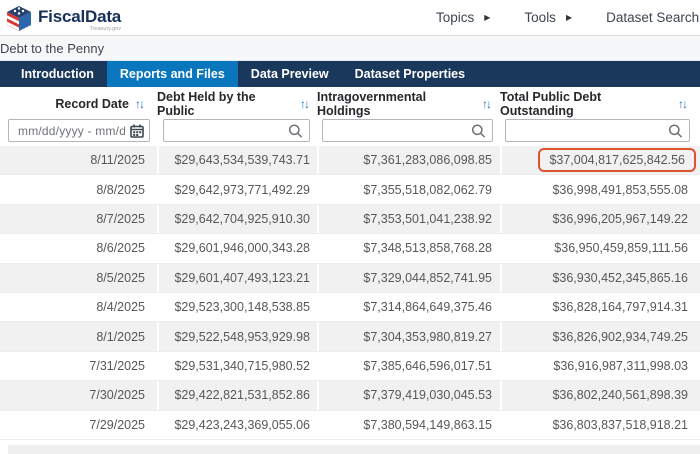 The image size is (700, 454). I want to click on table-cell: $29,642,973,771,492.29, so click(237, 189).